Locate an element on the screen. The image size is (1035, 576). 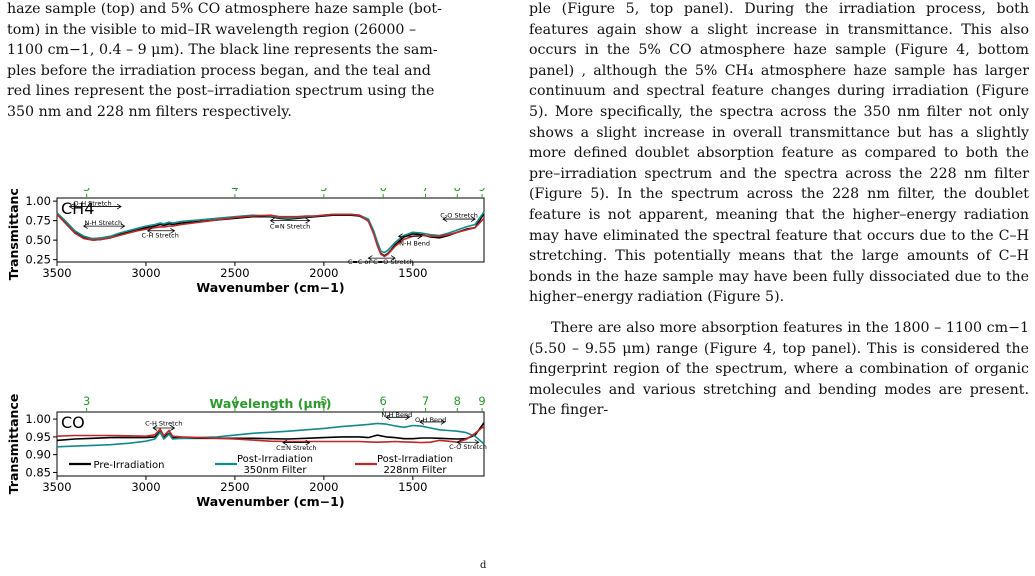
y-tick-label: 0.50 is located at coordinates (38, 240).